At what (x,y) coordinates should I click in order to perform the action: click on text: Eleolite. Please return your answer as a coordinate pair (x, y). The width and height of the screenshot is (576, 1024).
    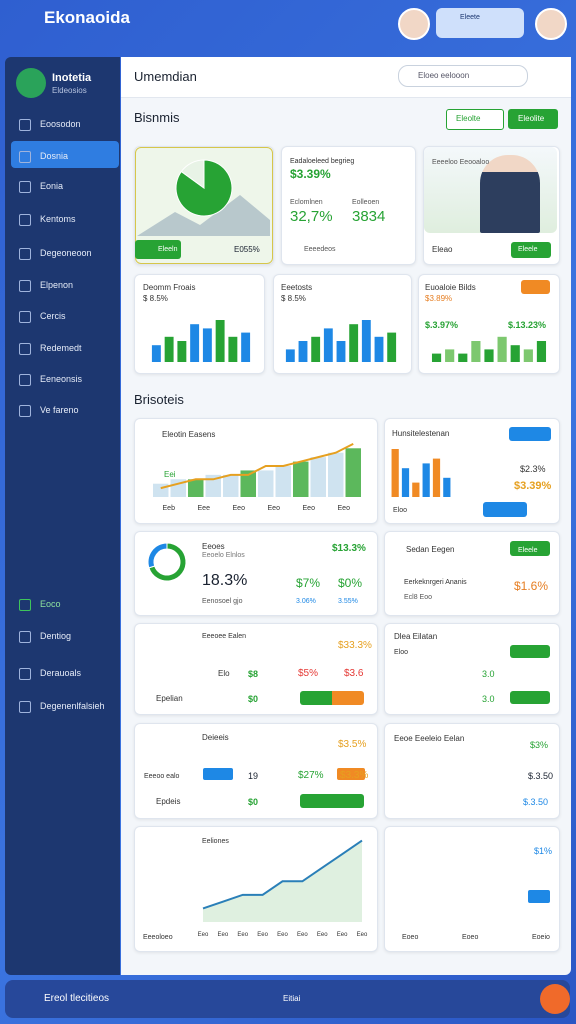
    Looking at the image, I should click on (531, 118).